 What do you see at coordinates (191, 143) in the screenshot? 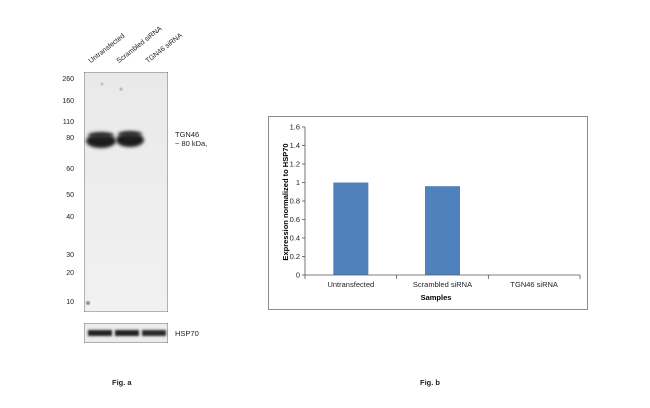
I see `band-label-size: ~ 80 kDa,` at bounding box center [191, 143].